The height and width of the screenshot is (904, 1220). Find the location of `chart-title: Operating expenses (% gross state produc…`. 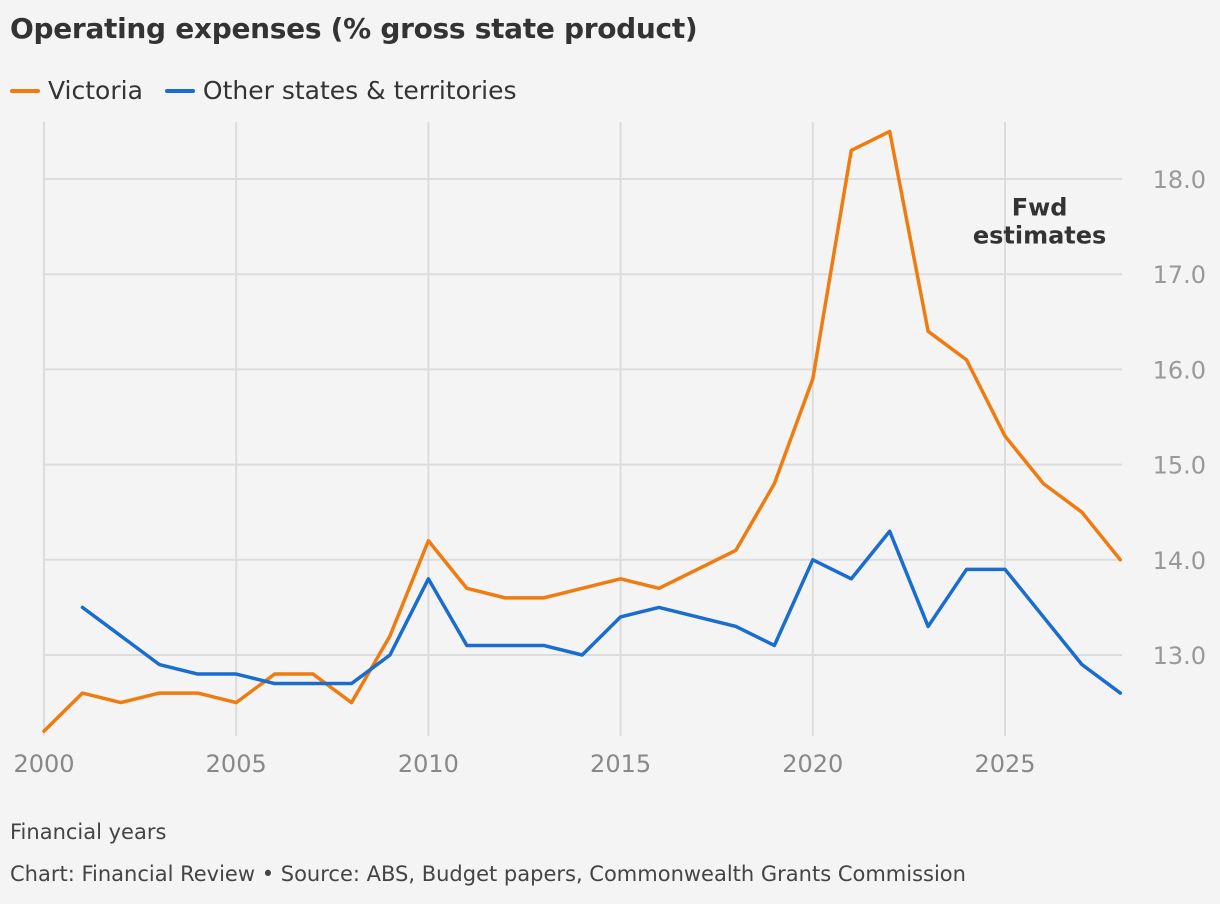

chart-title: Operating expenses (% gross state produc… is located at coordinates (354, 28).